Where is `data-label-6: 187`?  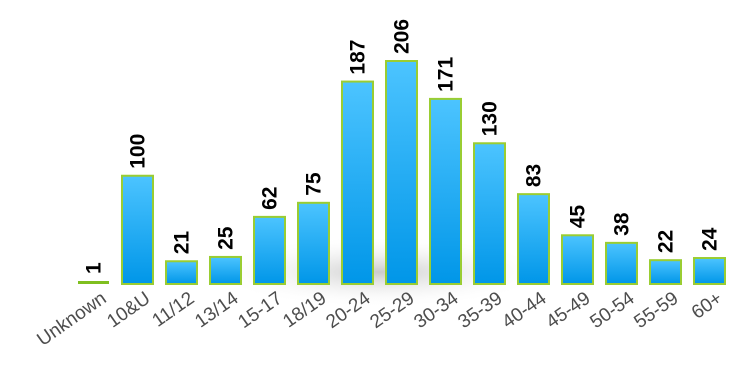
data-label-6: 187 is located at coordinates (358, 57).